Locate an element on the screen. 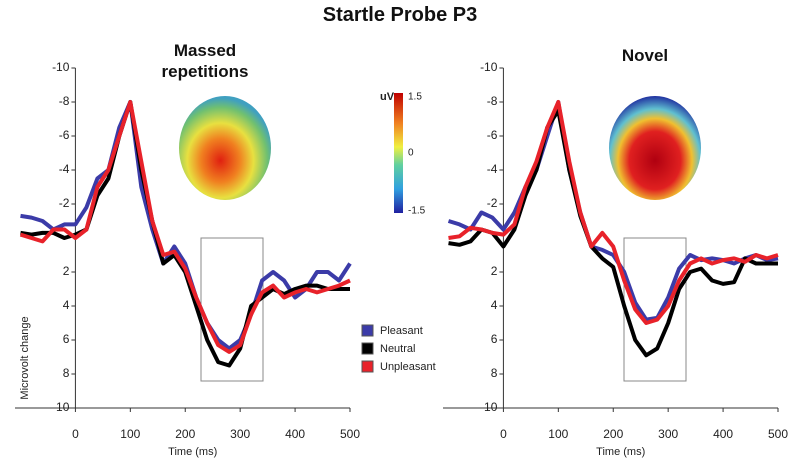 Image resolution: width=800 pixels, height=466 pixels. colorbar-tick: 0 is located at coordinates (411, 153).